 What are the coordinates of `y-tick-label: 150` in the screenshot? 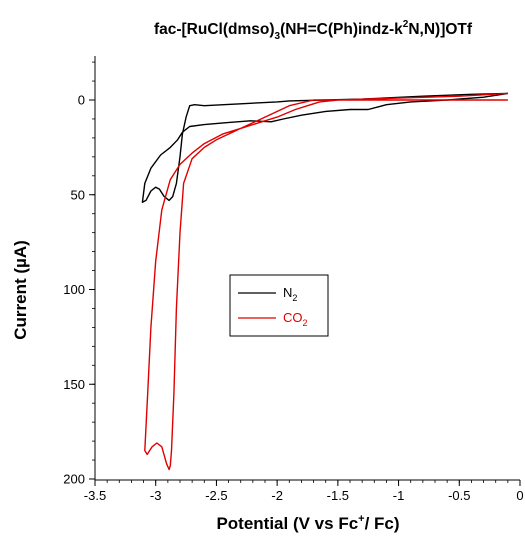 It's located at (74, 384).